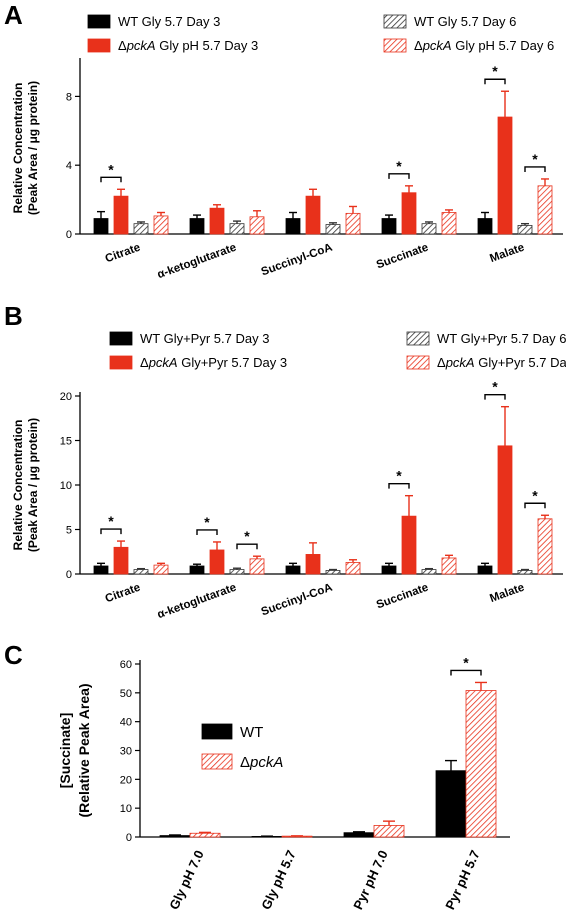  What do you see at coordinates (126, 665) in the screenshot?
I see `y-tick-label: 60` at bounding box center [126, 665].